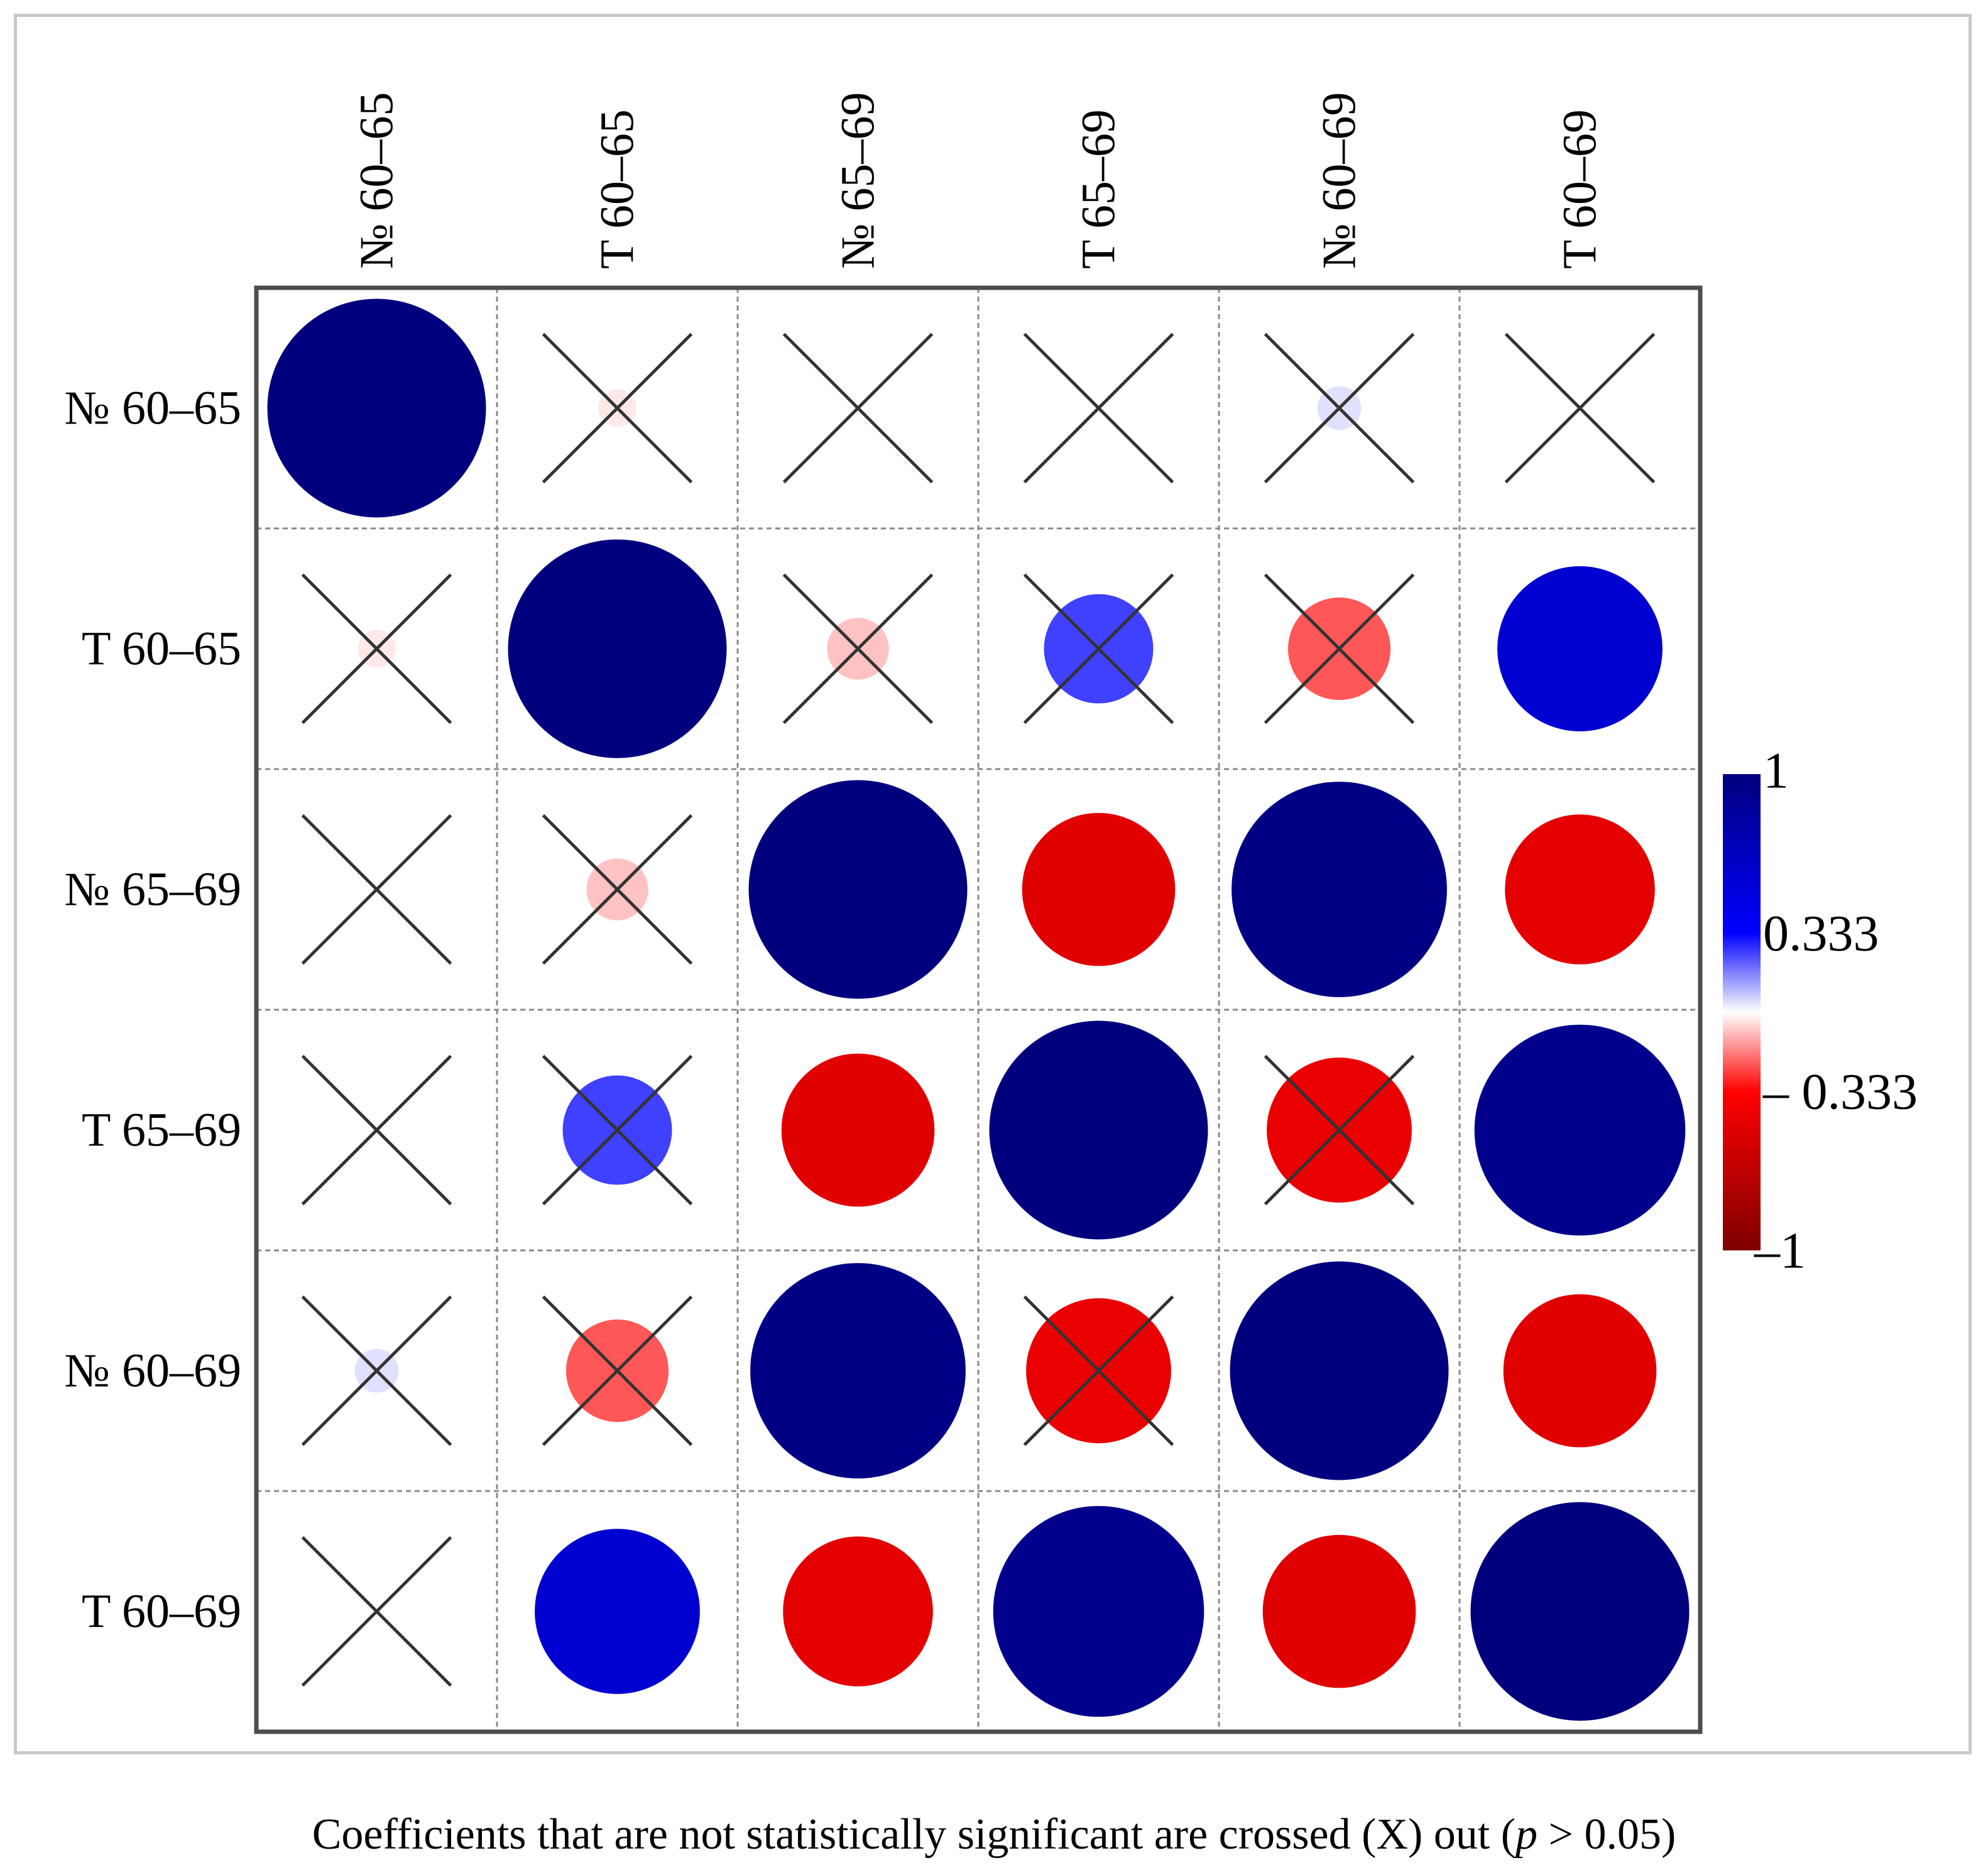 Image resolution: width=1988 pixels, height=1875 pixels. Describe the element at coordinates (152, 889) in the screenshot. I see `row-label: № 65–69` at that location.